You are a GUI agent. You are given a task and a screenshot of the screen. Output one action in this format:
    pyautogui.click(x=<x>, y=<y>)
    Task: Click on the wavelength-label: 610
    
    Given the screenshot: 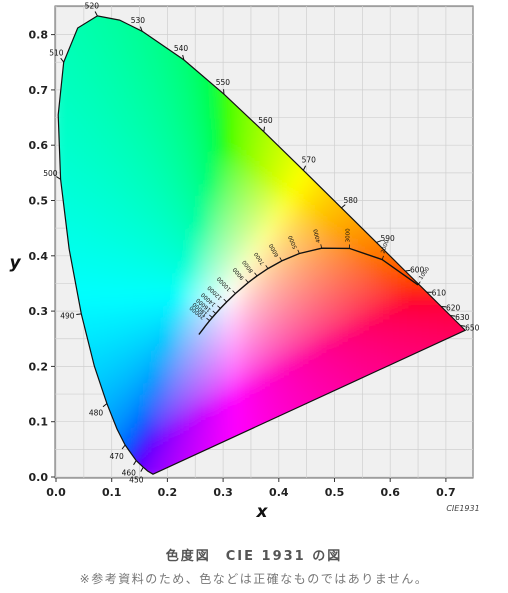 What is the action you would take?
    pyautogui.click(x=439, y=292)
    